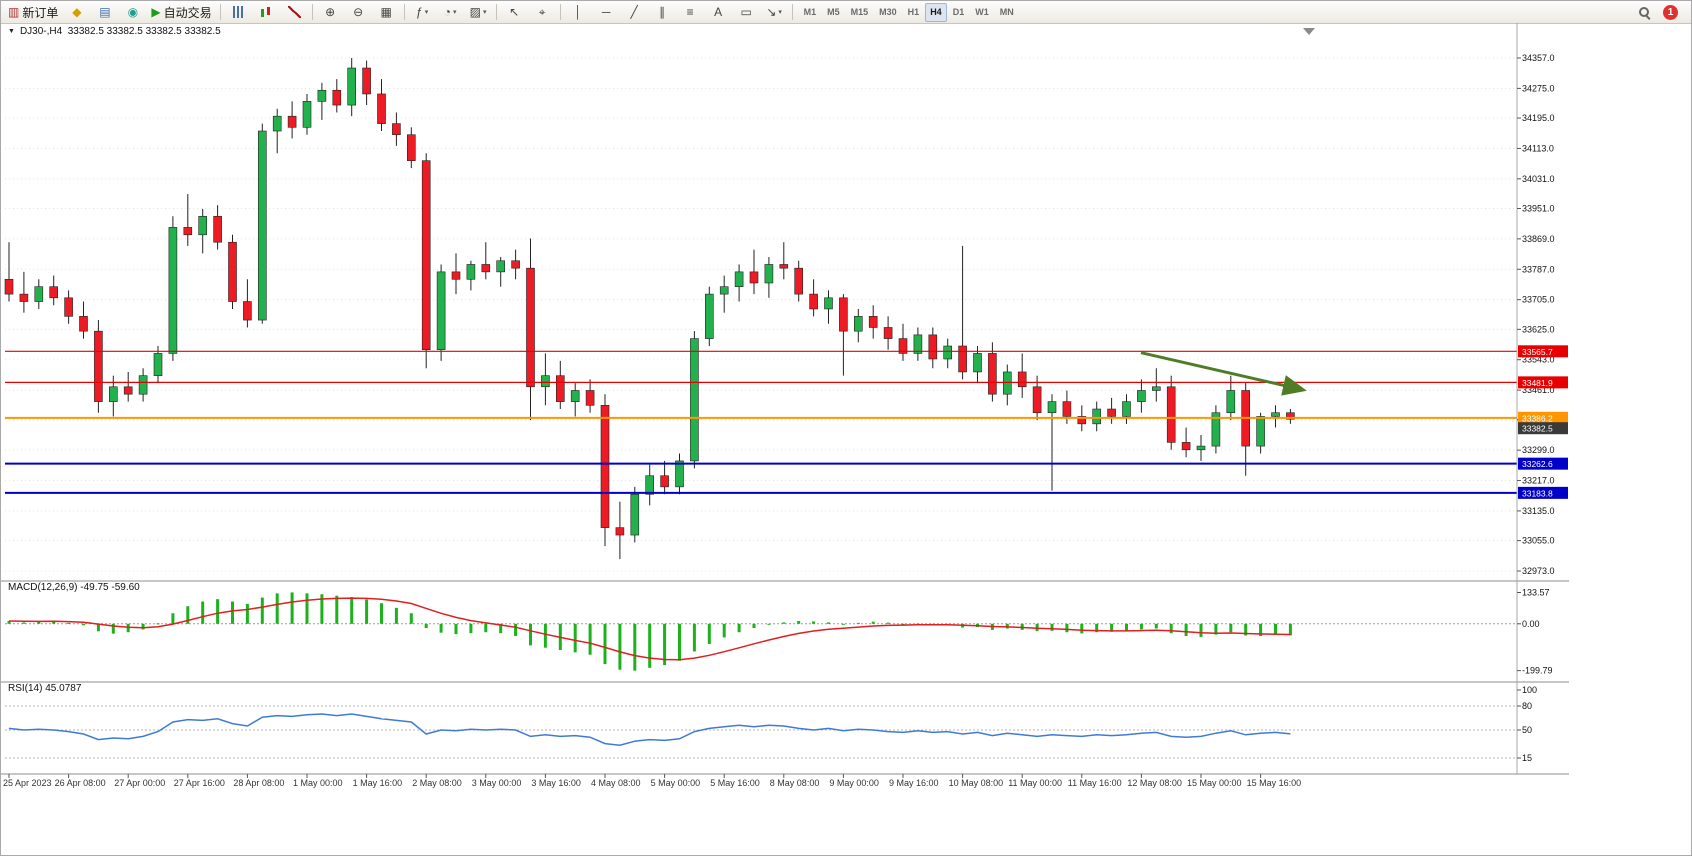 Image resolution: width=1692 pixels, height=856 pixels. I want to click on svg-text: 15 May 16:00, so click(1274, 783).